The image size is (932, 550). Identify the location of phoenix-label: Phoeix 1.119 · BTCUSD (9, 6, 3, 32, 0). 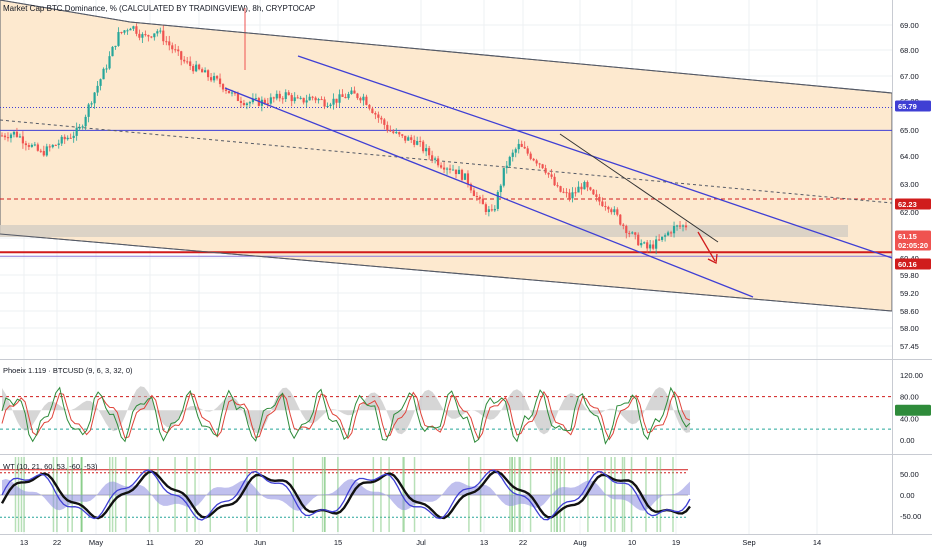
(68, 370).